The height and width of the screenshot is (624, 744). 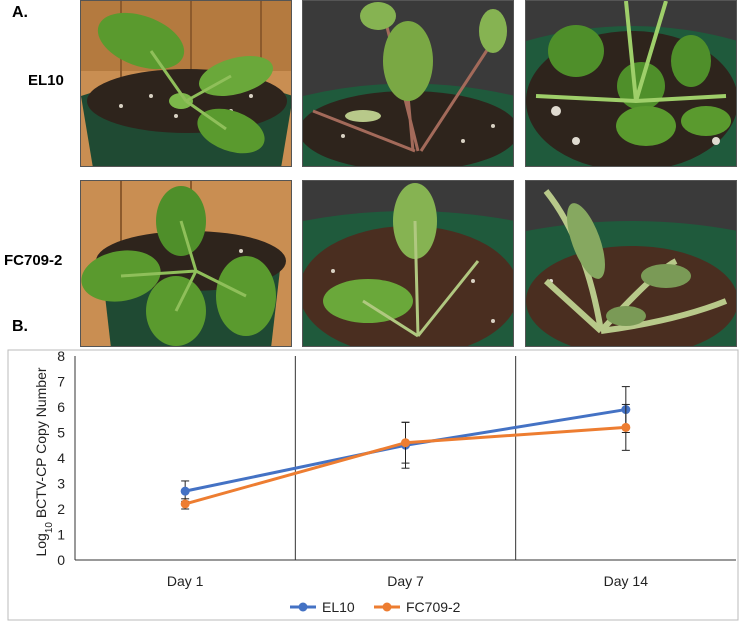 I want to click on legend-marker-el10, so click(x=303, y=607).